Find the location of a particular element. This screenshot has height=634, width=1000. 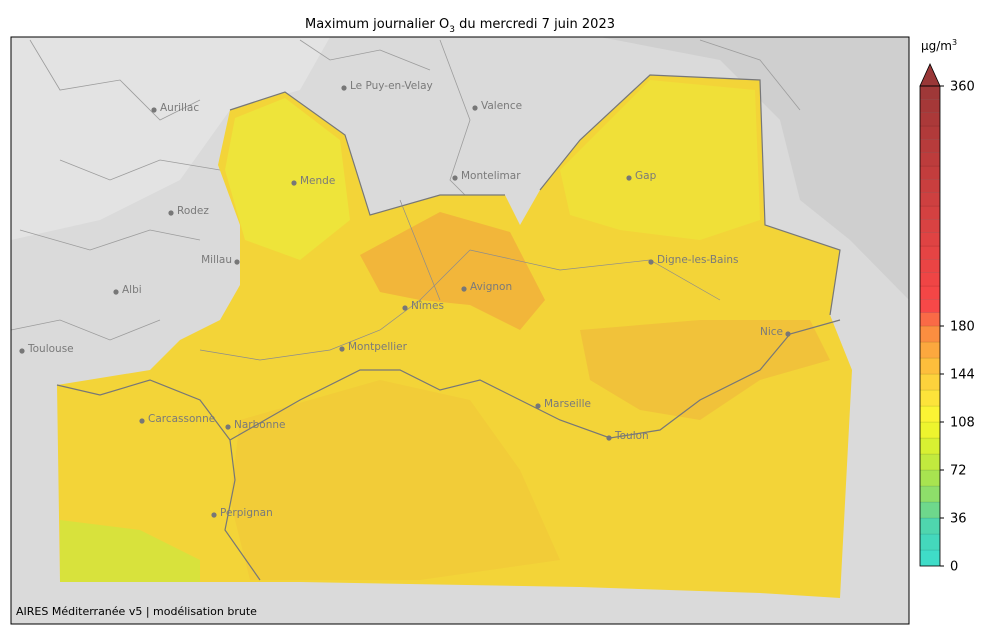

title-subscript: 3 is located at coordinates (452, 30).